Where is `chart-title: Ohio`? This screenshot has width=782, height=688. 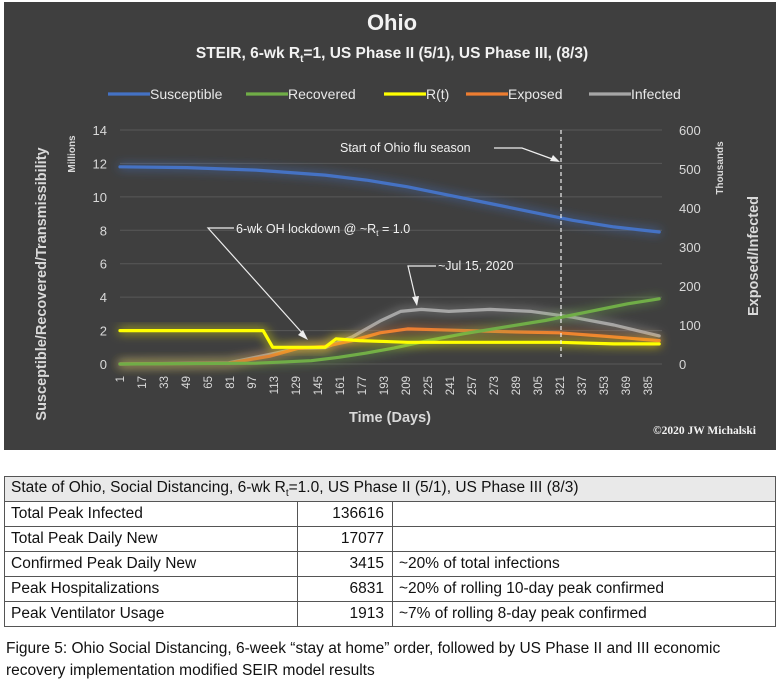
chart-title: Ohio is located at coordinates (392, 22).